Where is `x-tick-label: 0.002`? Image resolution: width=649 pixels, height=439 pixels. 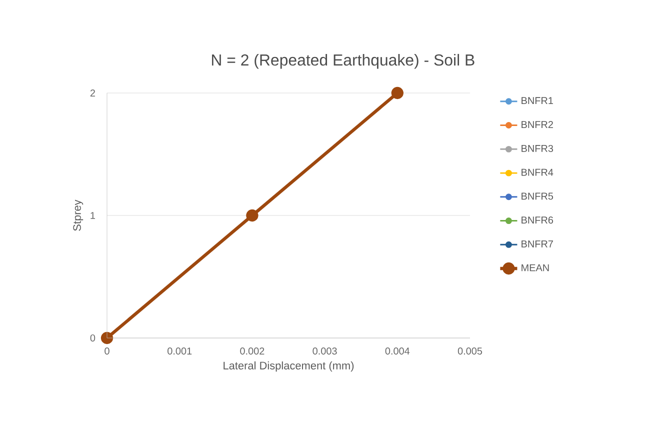 x-tick-label: 0.002 is located at coordinates (252, 351).